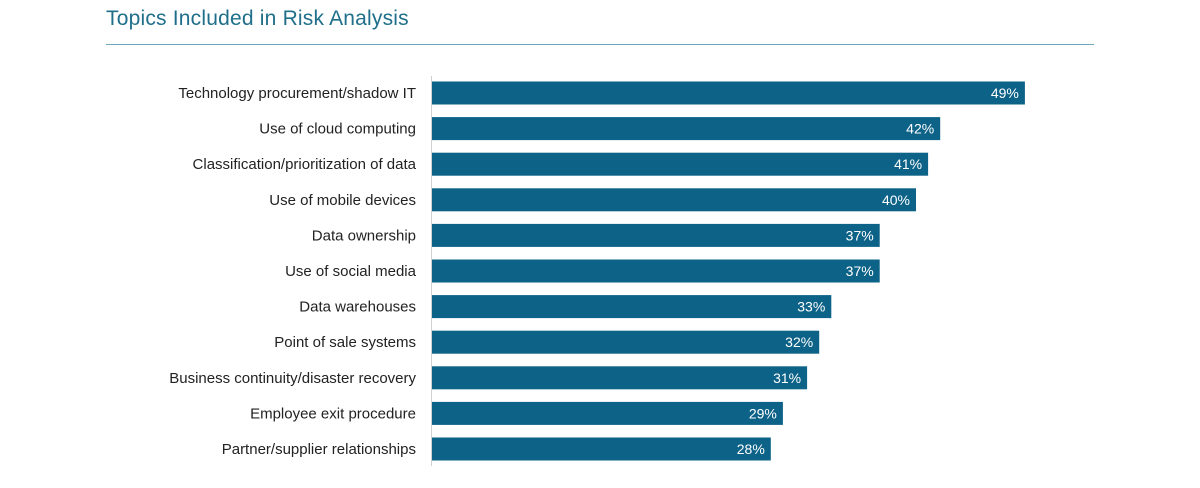 Image resolution: width=1200 pixels, height=488 pixels. What do you see at coordinates (351, 271) in the screenshot?
I see `category-label: Use of social media` at bounding box center [351, 271].